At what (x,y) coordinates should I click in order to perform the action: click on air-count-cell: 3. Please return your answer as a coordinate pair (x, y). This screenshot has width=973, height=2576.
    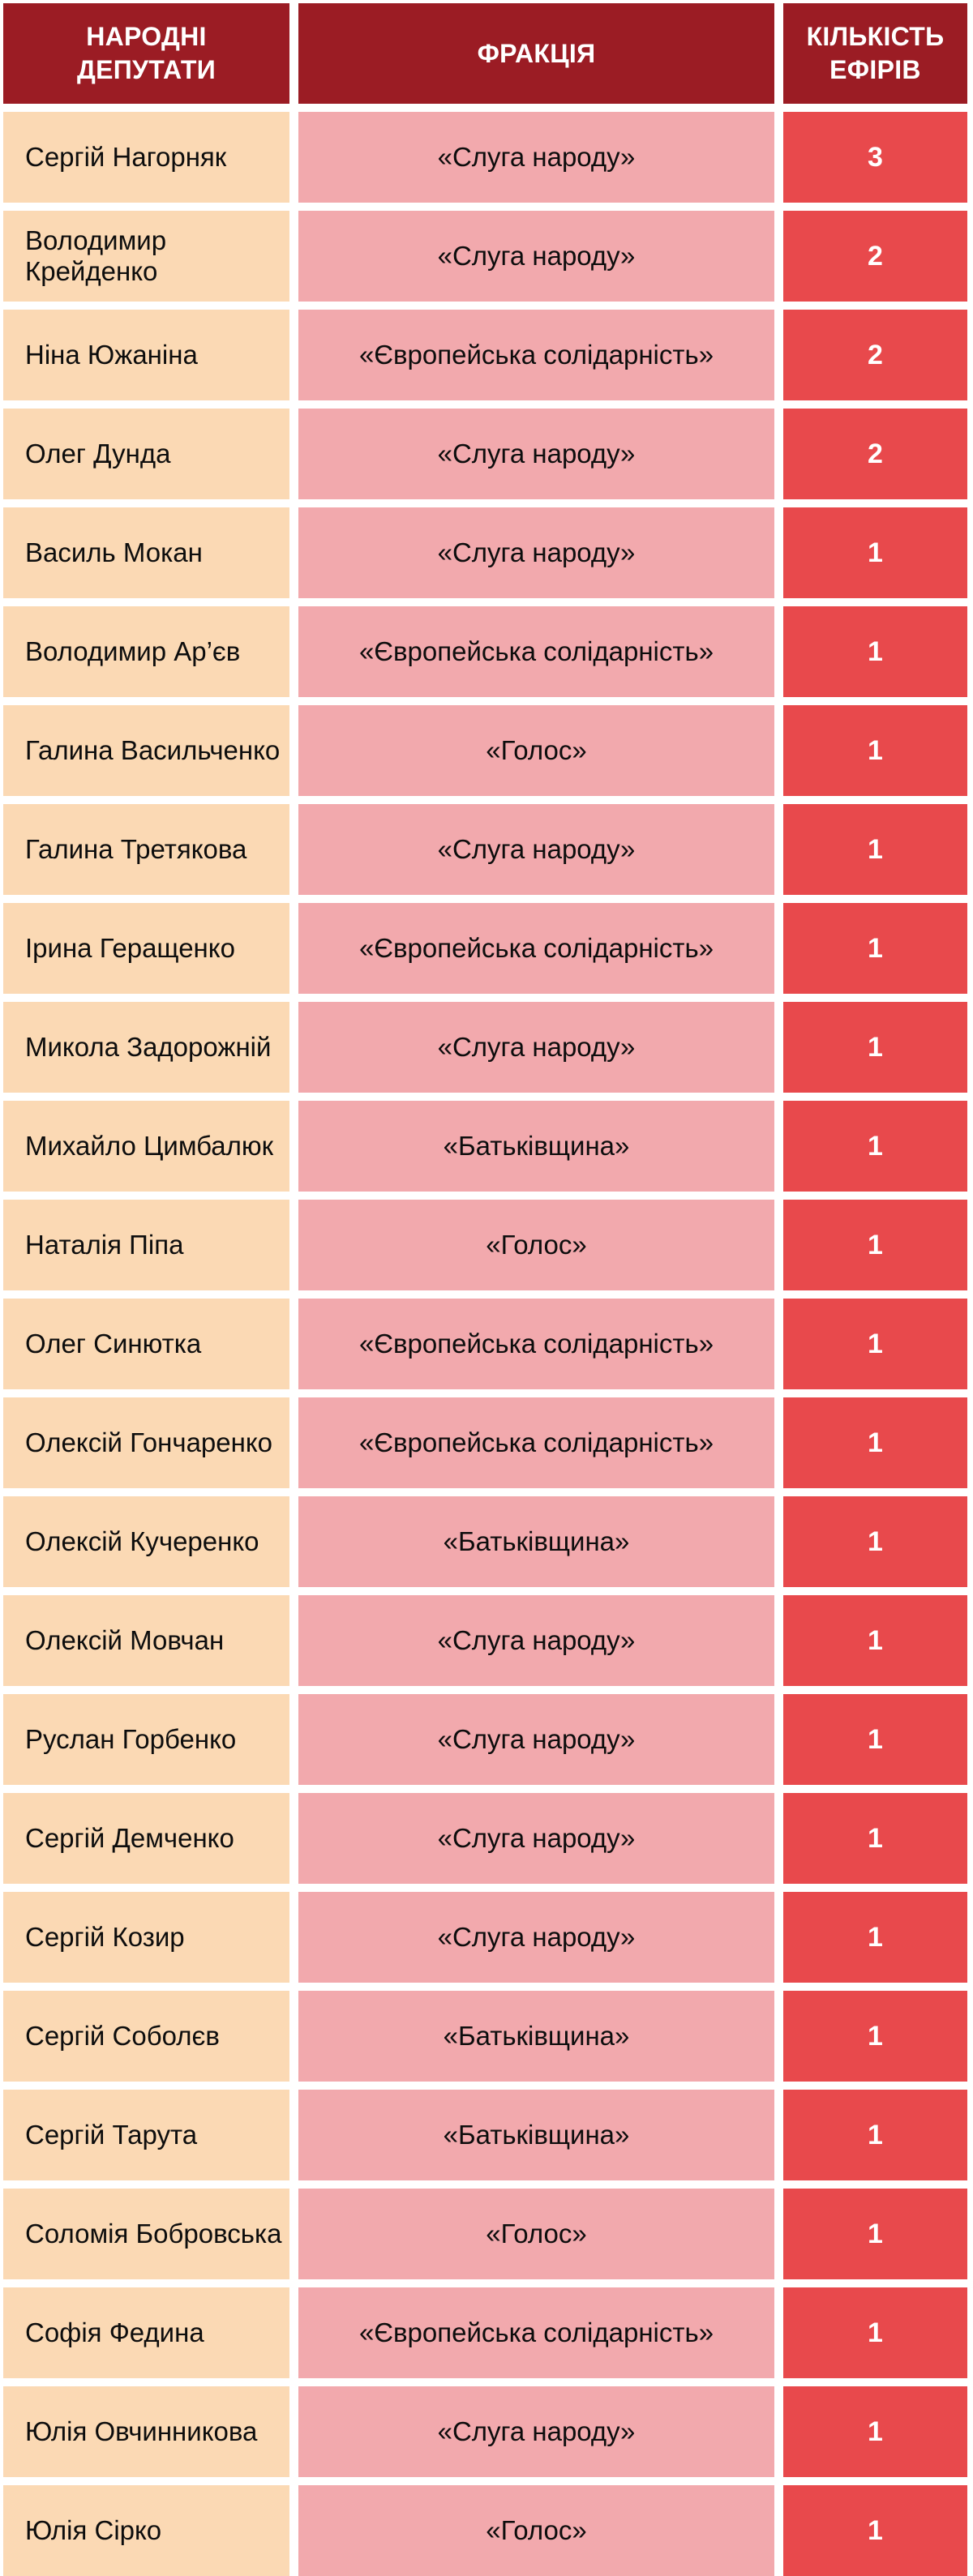
    Looking at the image, I should click on (875, 157).